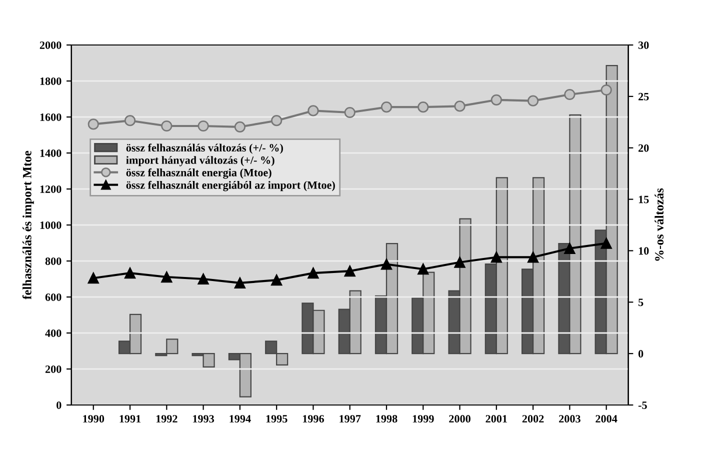  Describe the element at coordinates (387, 419) in the screenshot. I see `x-tick-label: 1998` at that location.